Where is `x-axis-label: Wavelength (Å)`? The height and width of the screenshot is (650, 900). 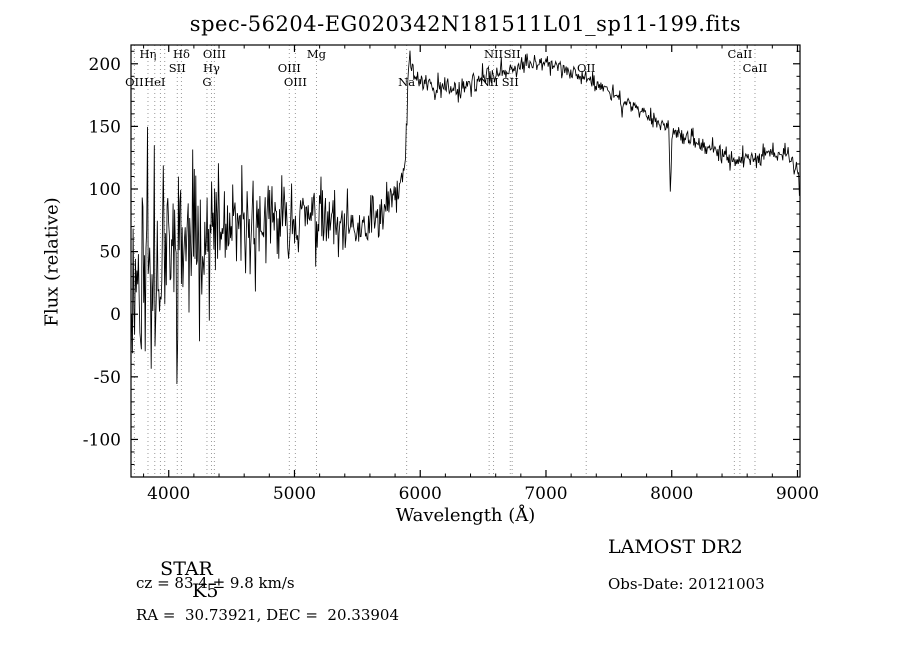
x-axis-label: Wavelength (Å) is located at coordinates (465, 515).